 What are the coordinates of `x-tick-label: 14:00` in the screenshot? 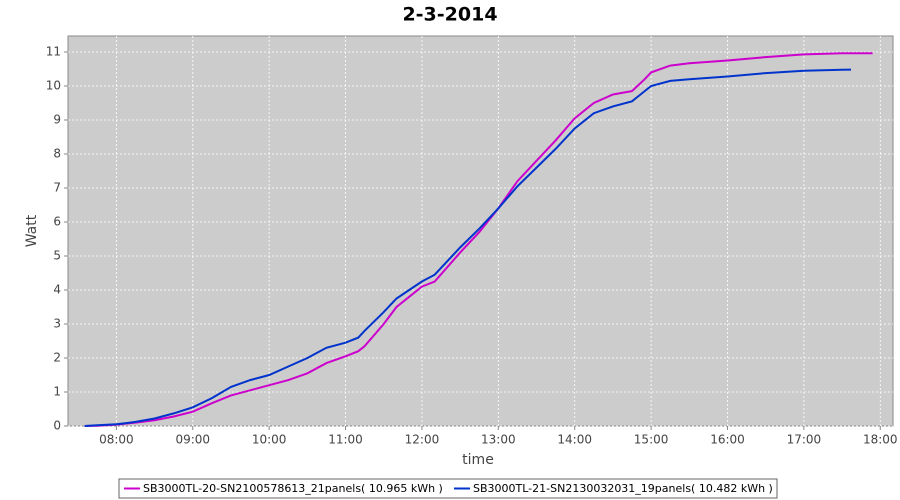 It's located at (574, 440).